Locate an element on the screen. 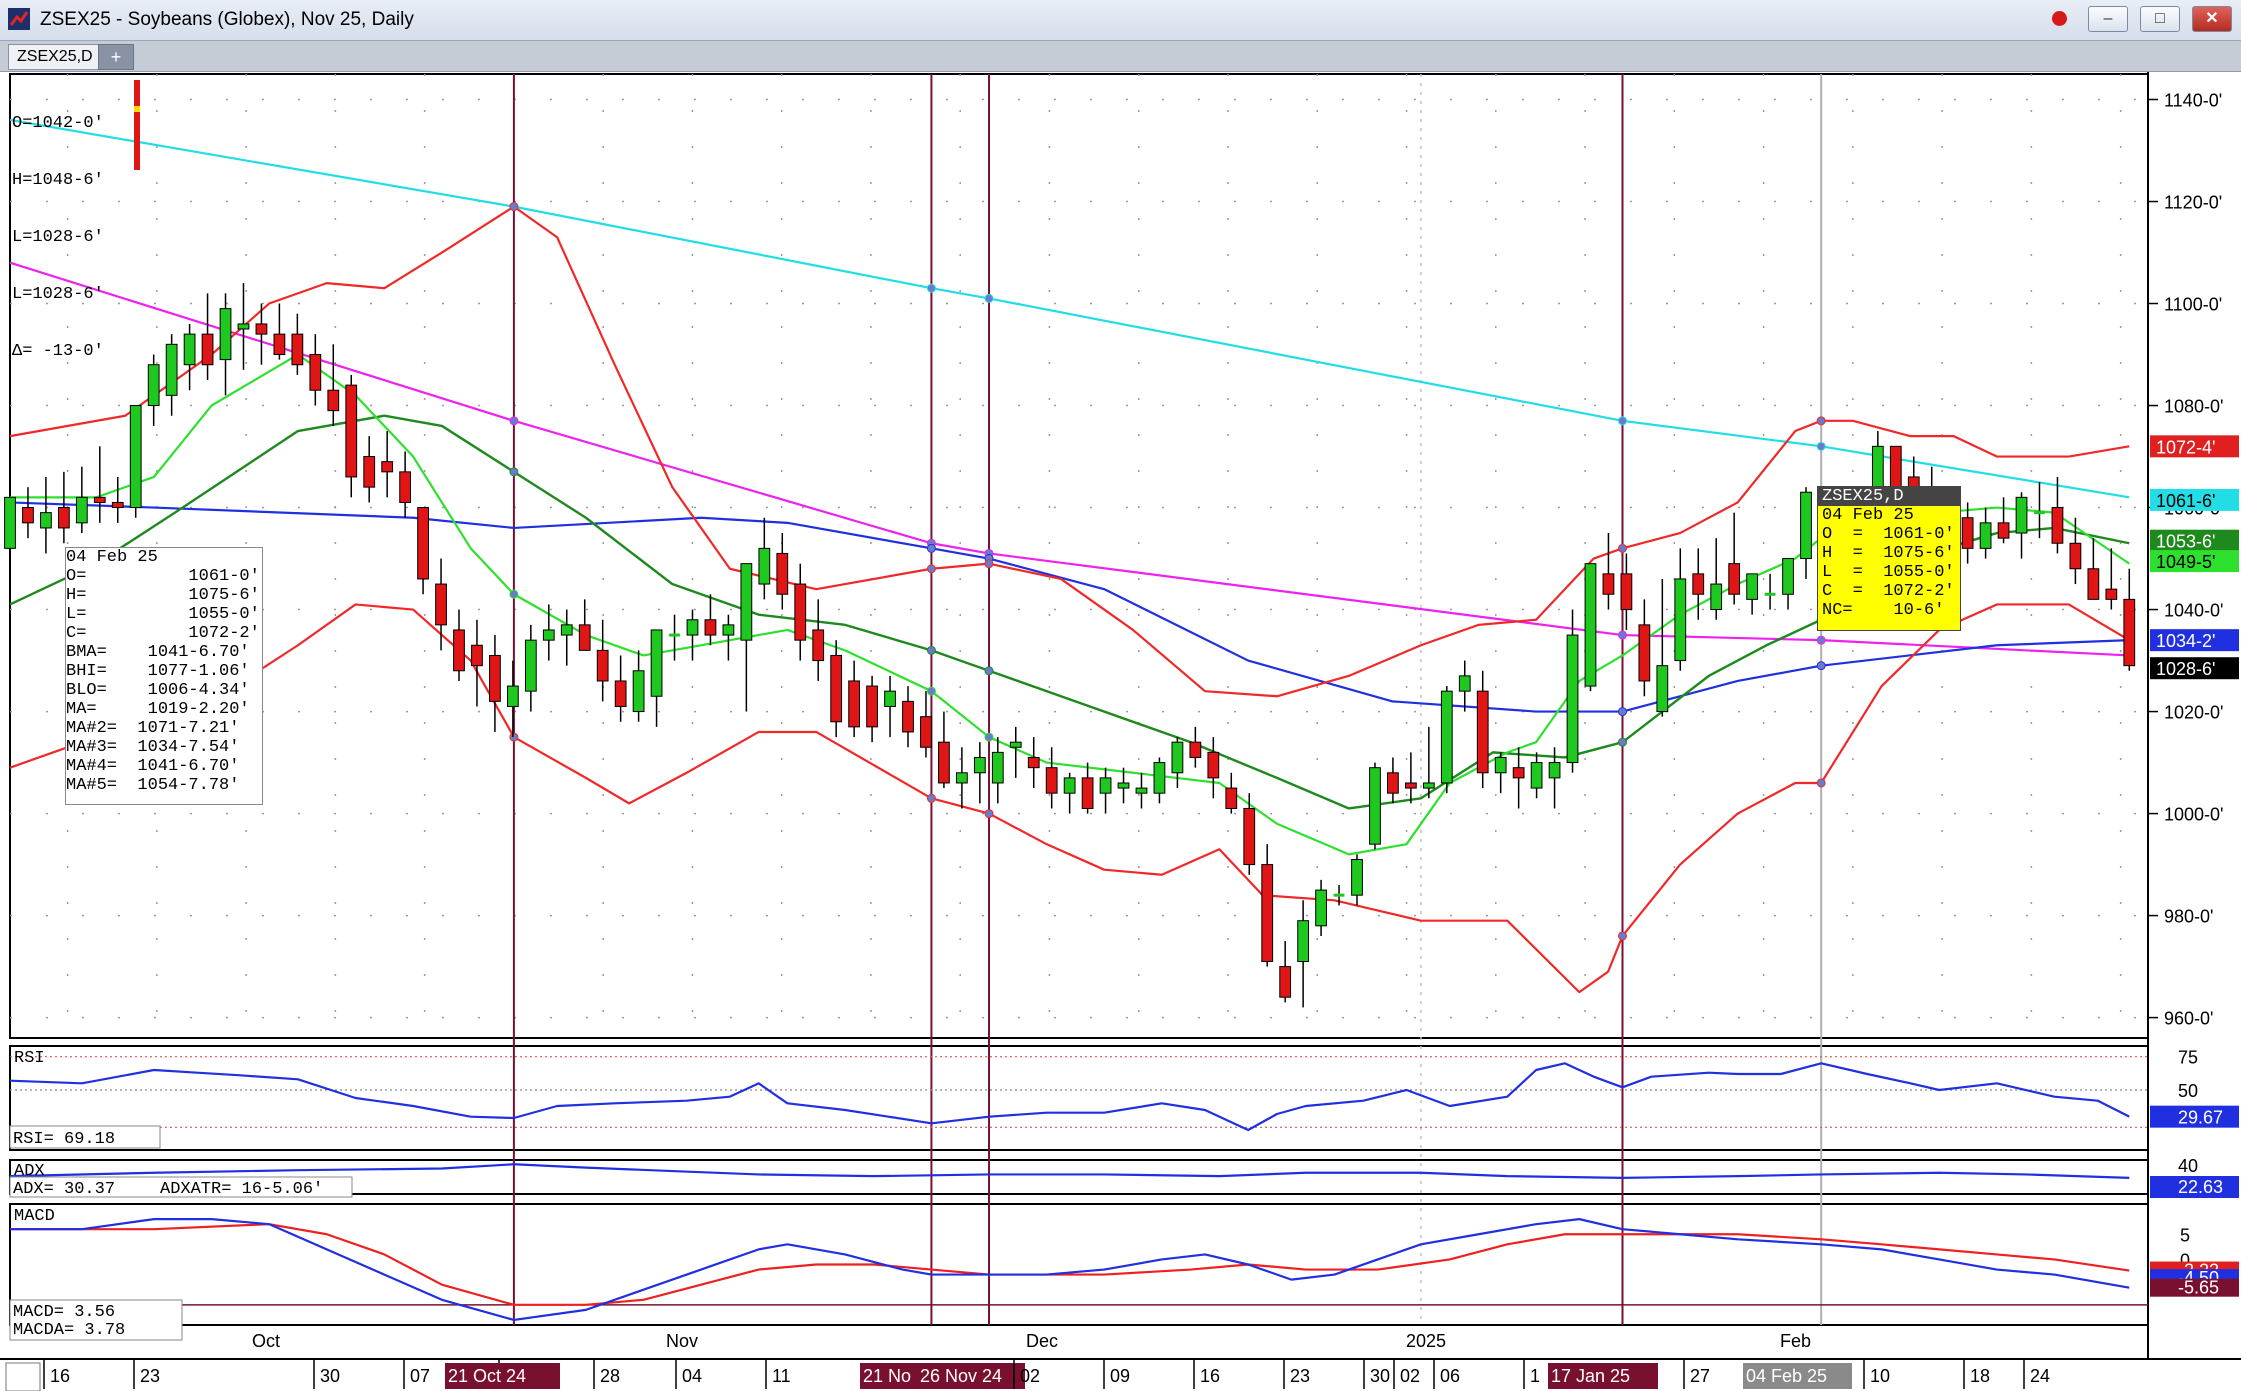 Image resolution: width=2241 pixels, height=1391 pixels. tooltip-open: O = 1061-0' is located at coordinates (1888, 534).